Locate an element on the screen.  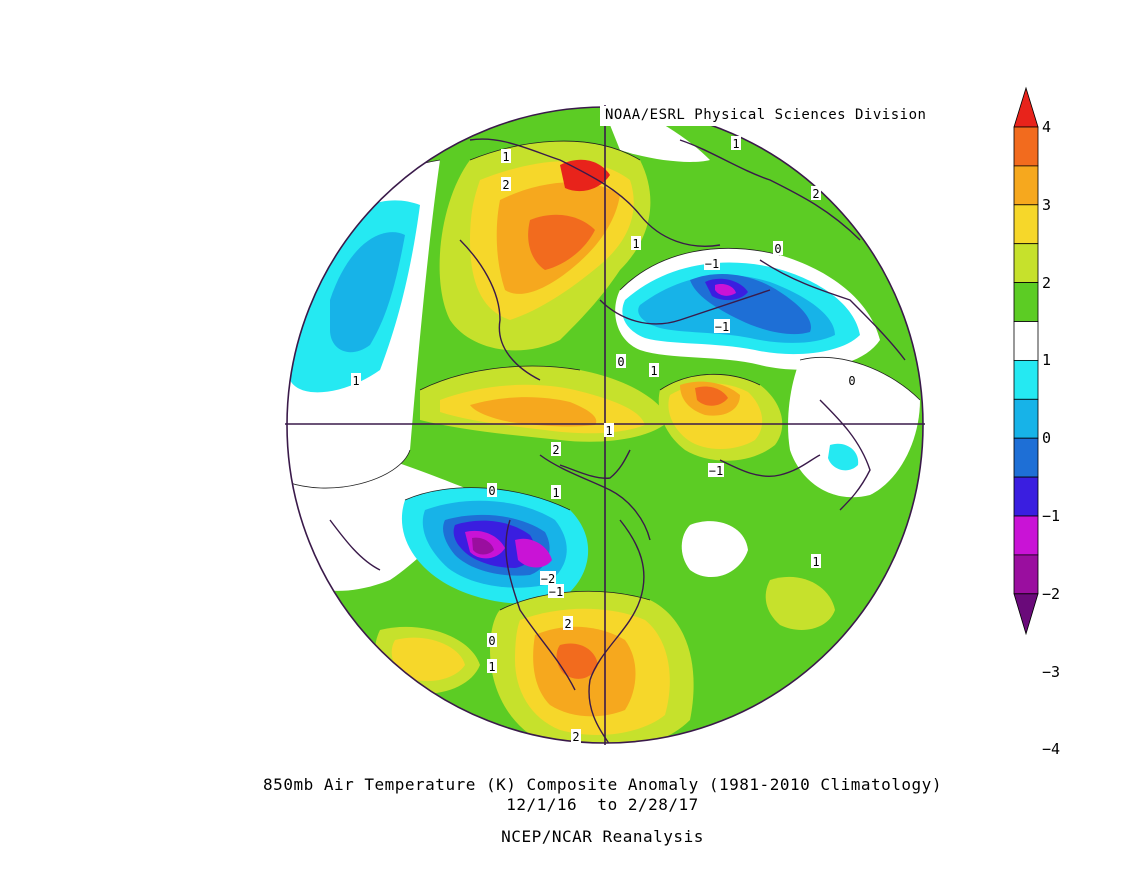
colorbar is located at coordinates (1026, 361).